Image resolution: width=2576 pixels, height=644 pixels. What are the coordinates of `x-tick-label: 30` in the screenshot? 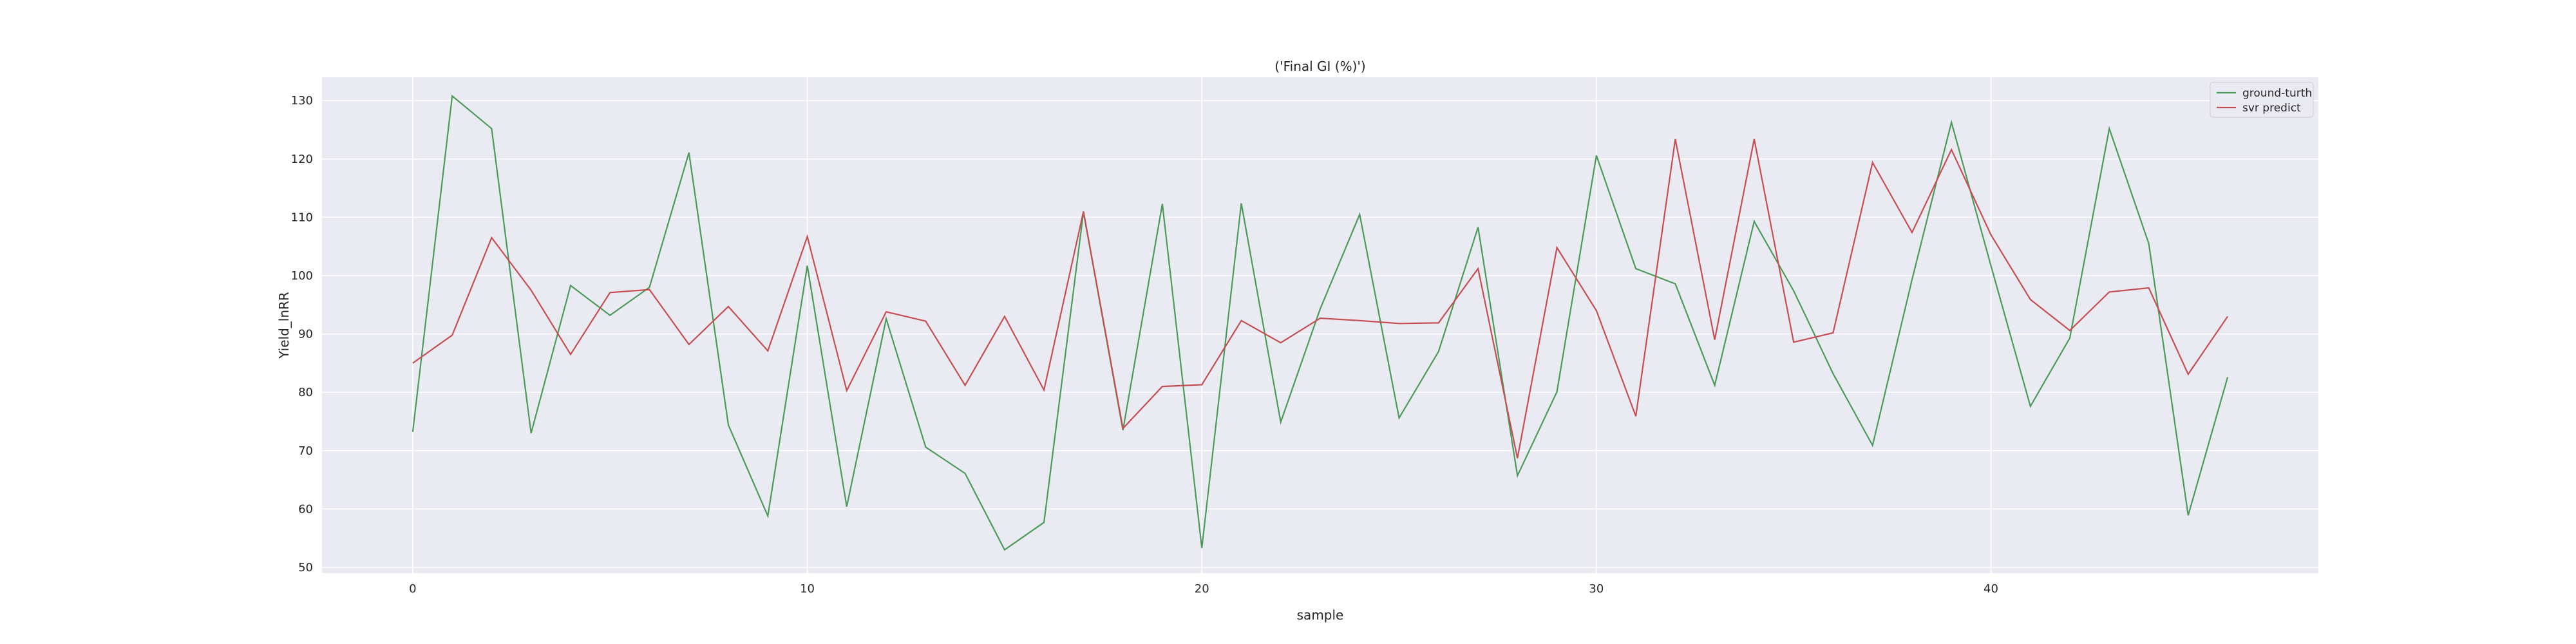 It's located at (1597, 589).